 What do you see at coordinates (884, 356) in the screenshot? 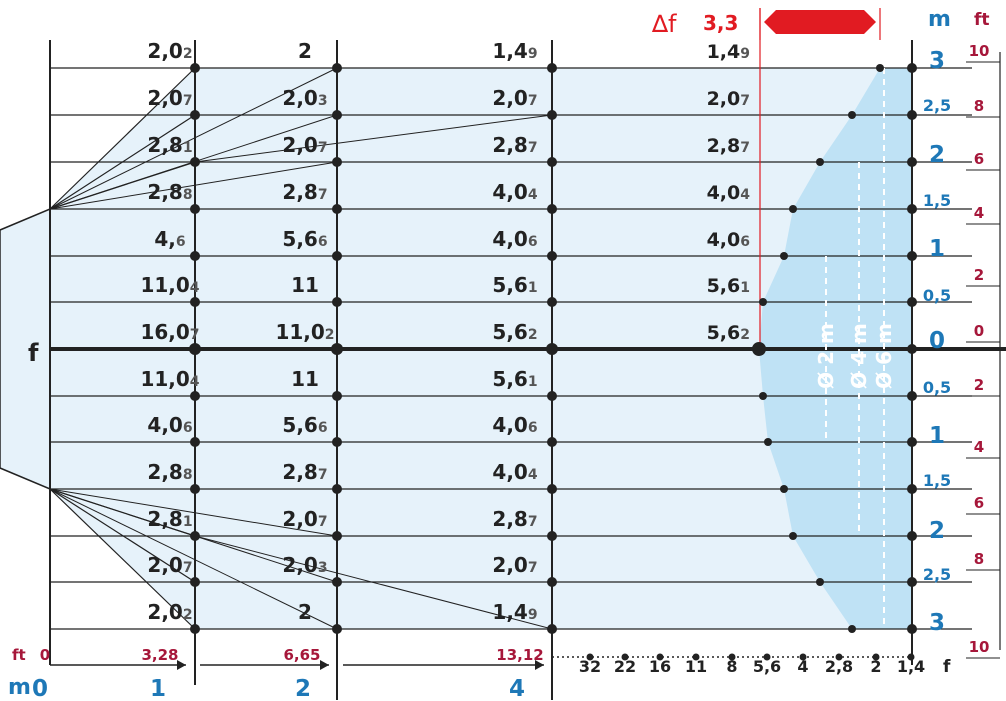
I see `diameter-label: Ø 6 m` at bounding box center [884, 356].